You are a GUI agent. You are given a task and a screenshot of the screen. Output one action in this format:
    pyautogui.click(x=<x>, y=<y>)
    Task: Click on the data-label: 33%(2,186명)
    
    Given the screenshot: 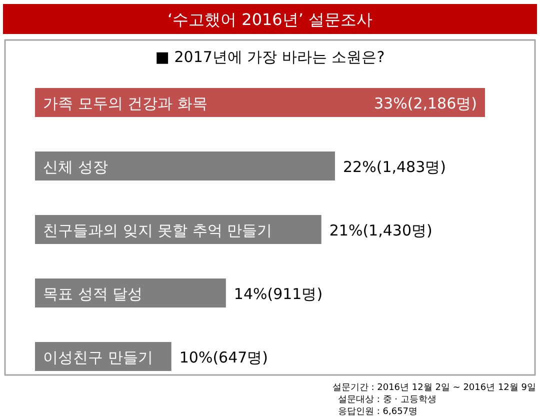 What is the action you would take?
    pyautogui.click(x=425, y=103)
    